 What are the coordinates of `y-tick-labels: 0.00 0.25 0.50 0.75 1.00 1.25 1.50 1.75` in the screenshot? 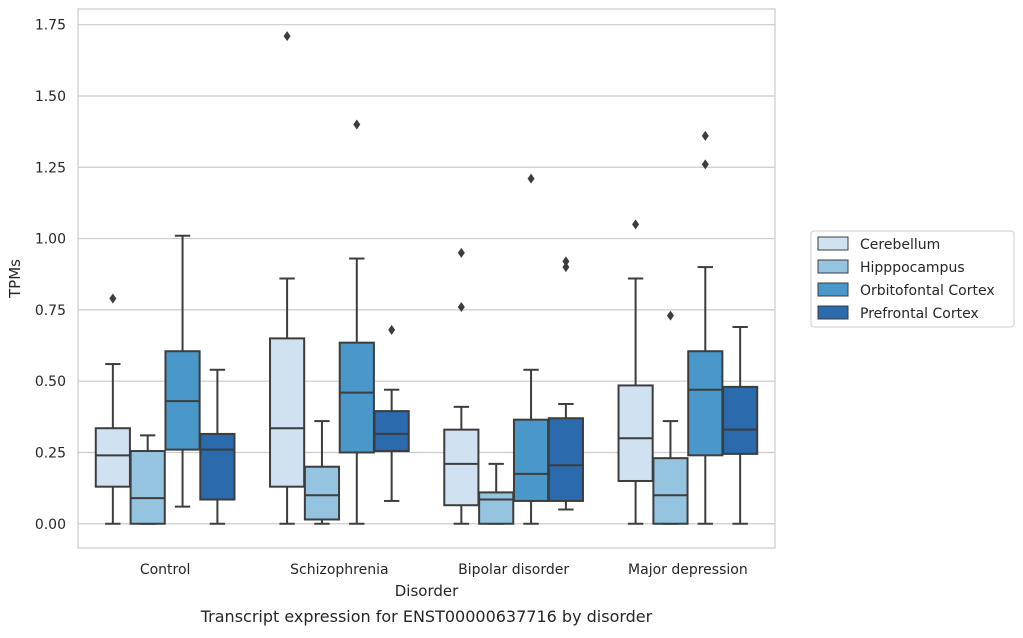 It's located at (50, 275).